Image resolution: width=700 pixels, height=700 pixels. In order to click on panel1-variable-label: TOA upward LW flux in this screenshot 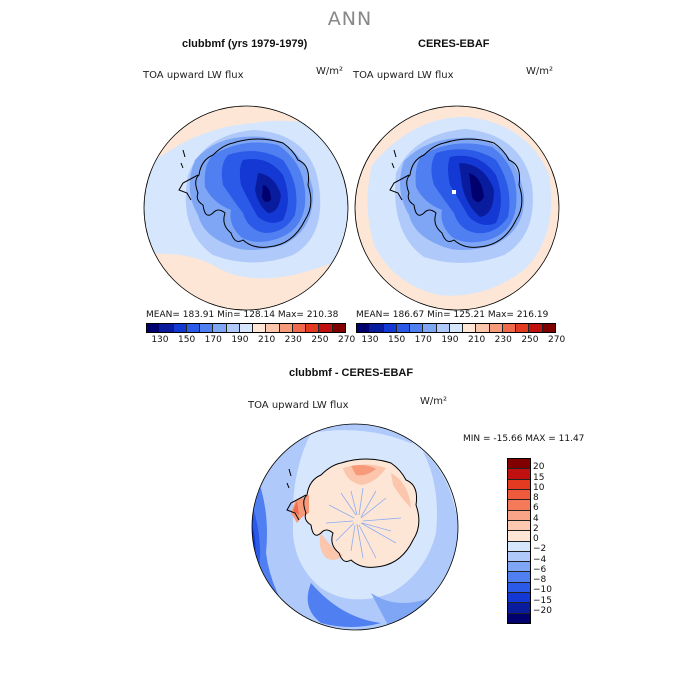, I will do `click(193, 75)`.